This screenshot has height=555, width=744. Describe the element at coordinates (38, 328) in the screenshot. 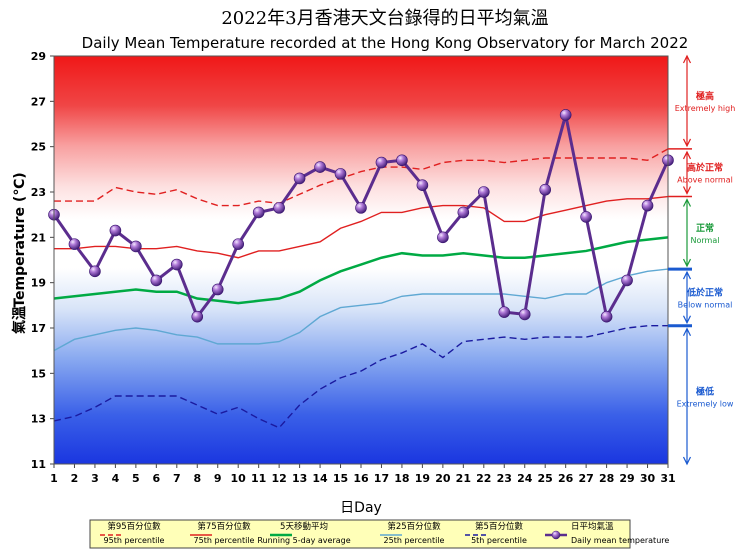

I see `y-tick-label: 17` at that location.